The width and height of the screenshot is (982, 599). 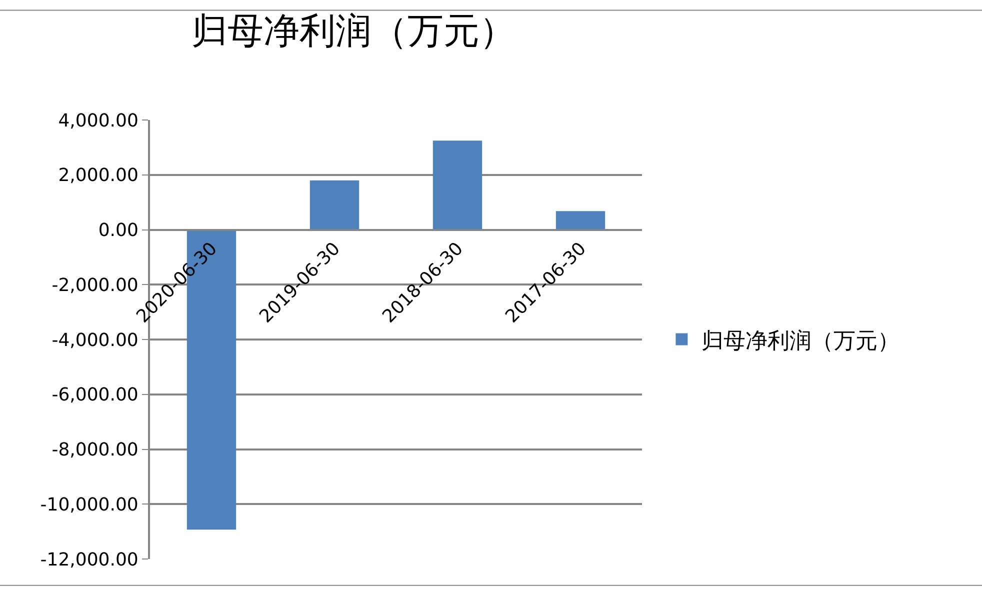 I want to click on y-tick-label: -12,000.00, so click(x=89, y=559).